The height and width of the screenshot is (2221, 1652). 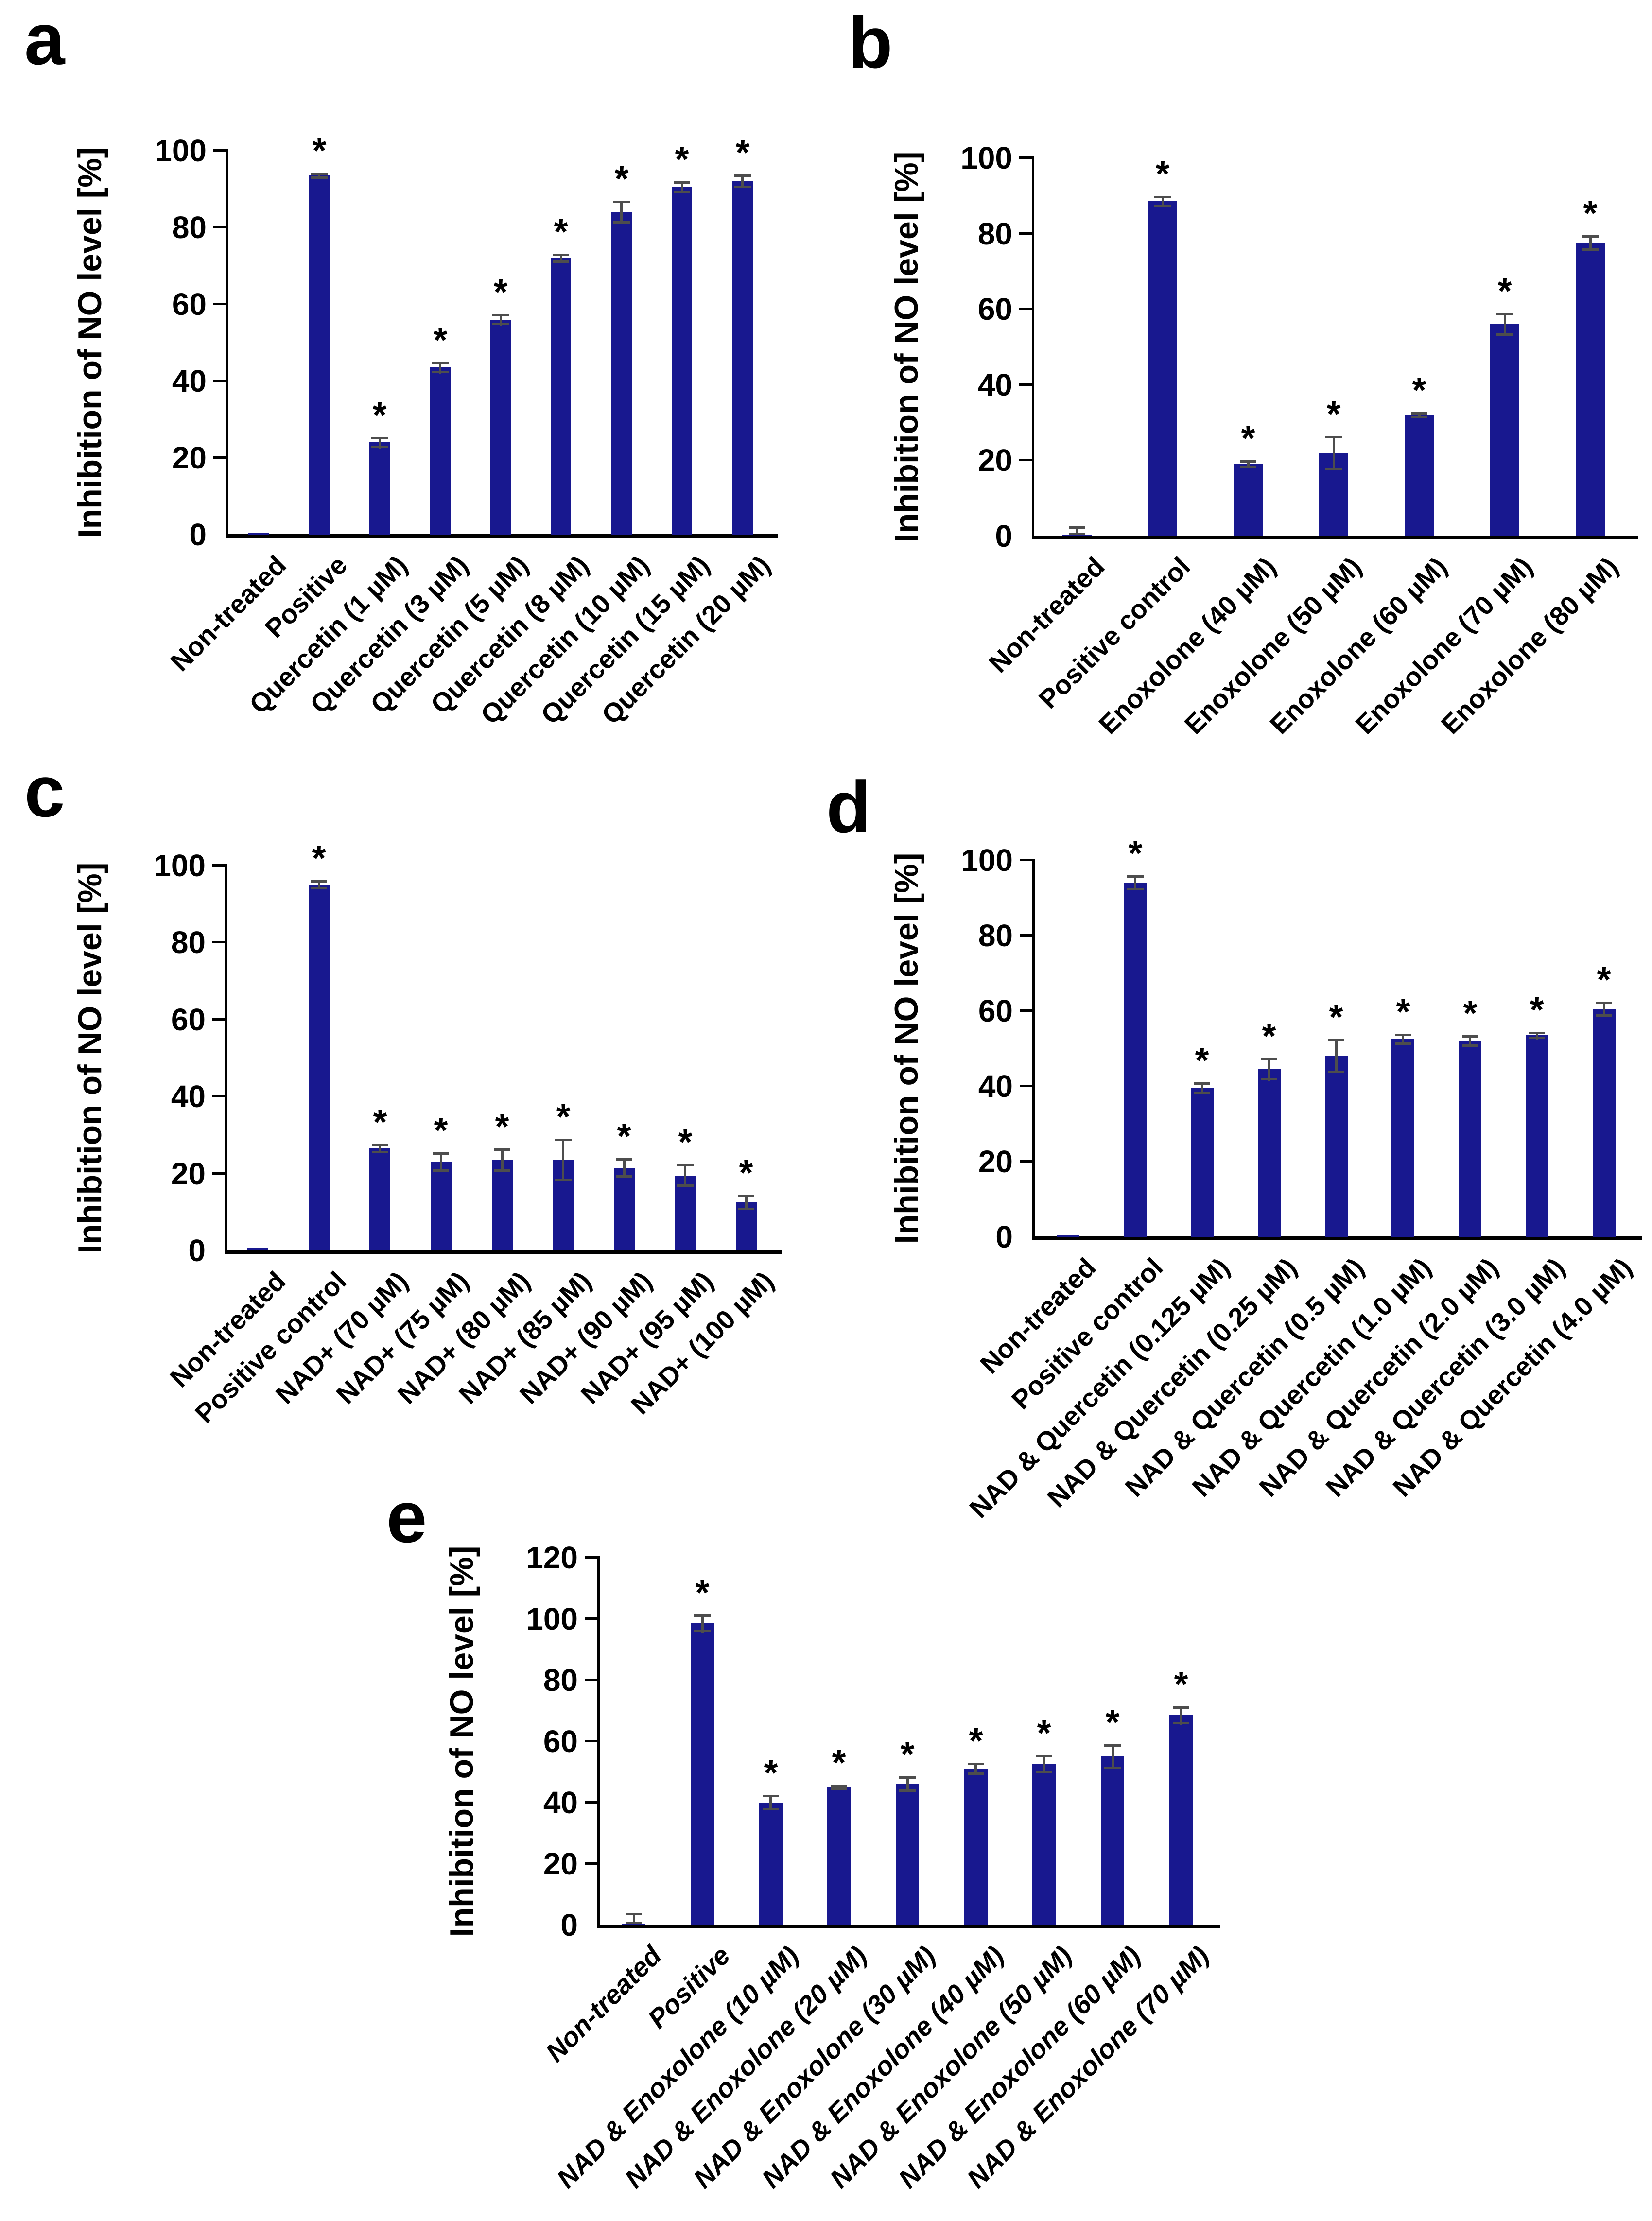 I want to click on y-tick-label-e: 40, so click(x=560, y=1802).